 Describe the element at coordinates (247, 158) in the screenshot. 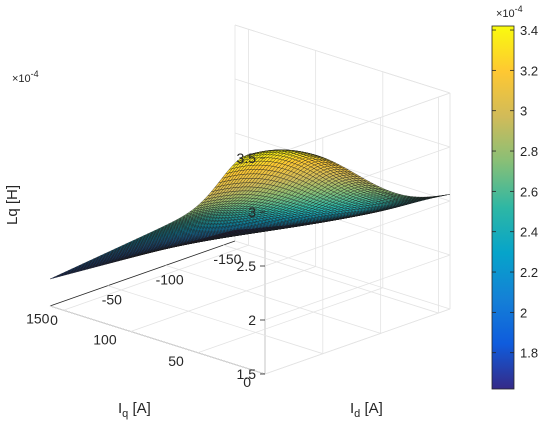

I see `z-tick-label: 3.5` at that location.